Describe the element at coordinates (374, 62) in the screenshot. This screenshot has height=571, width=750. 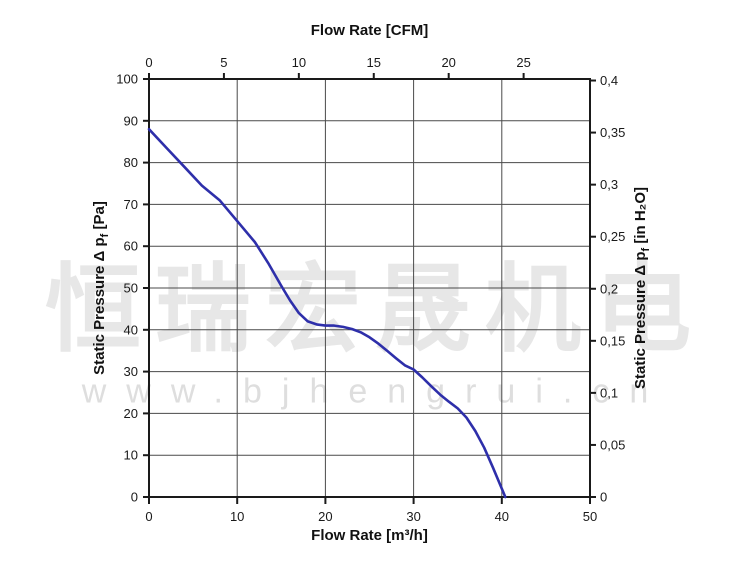
I see `svg-text: 15` at that location.